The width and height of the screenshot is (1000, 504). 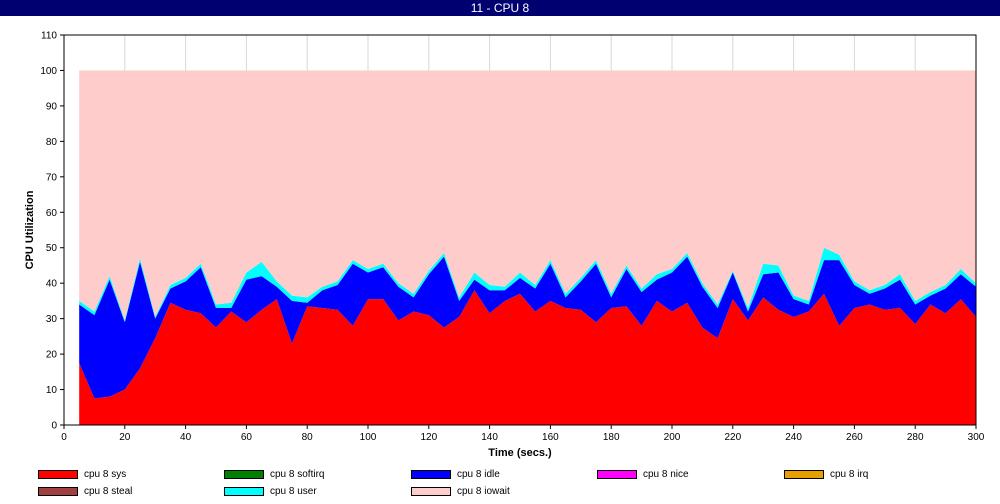 I want to click on legend-item: cpu 8 user, so click(x=270, y=491).